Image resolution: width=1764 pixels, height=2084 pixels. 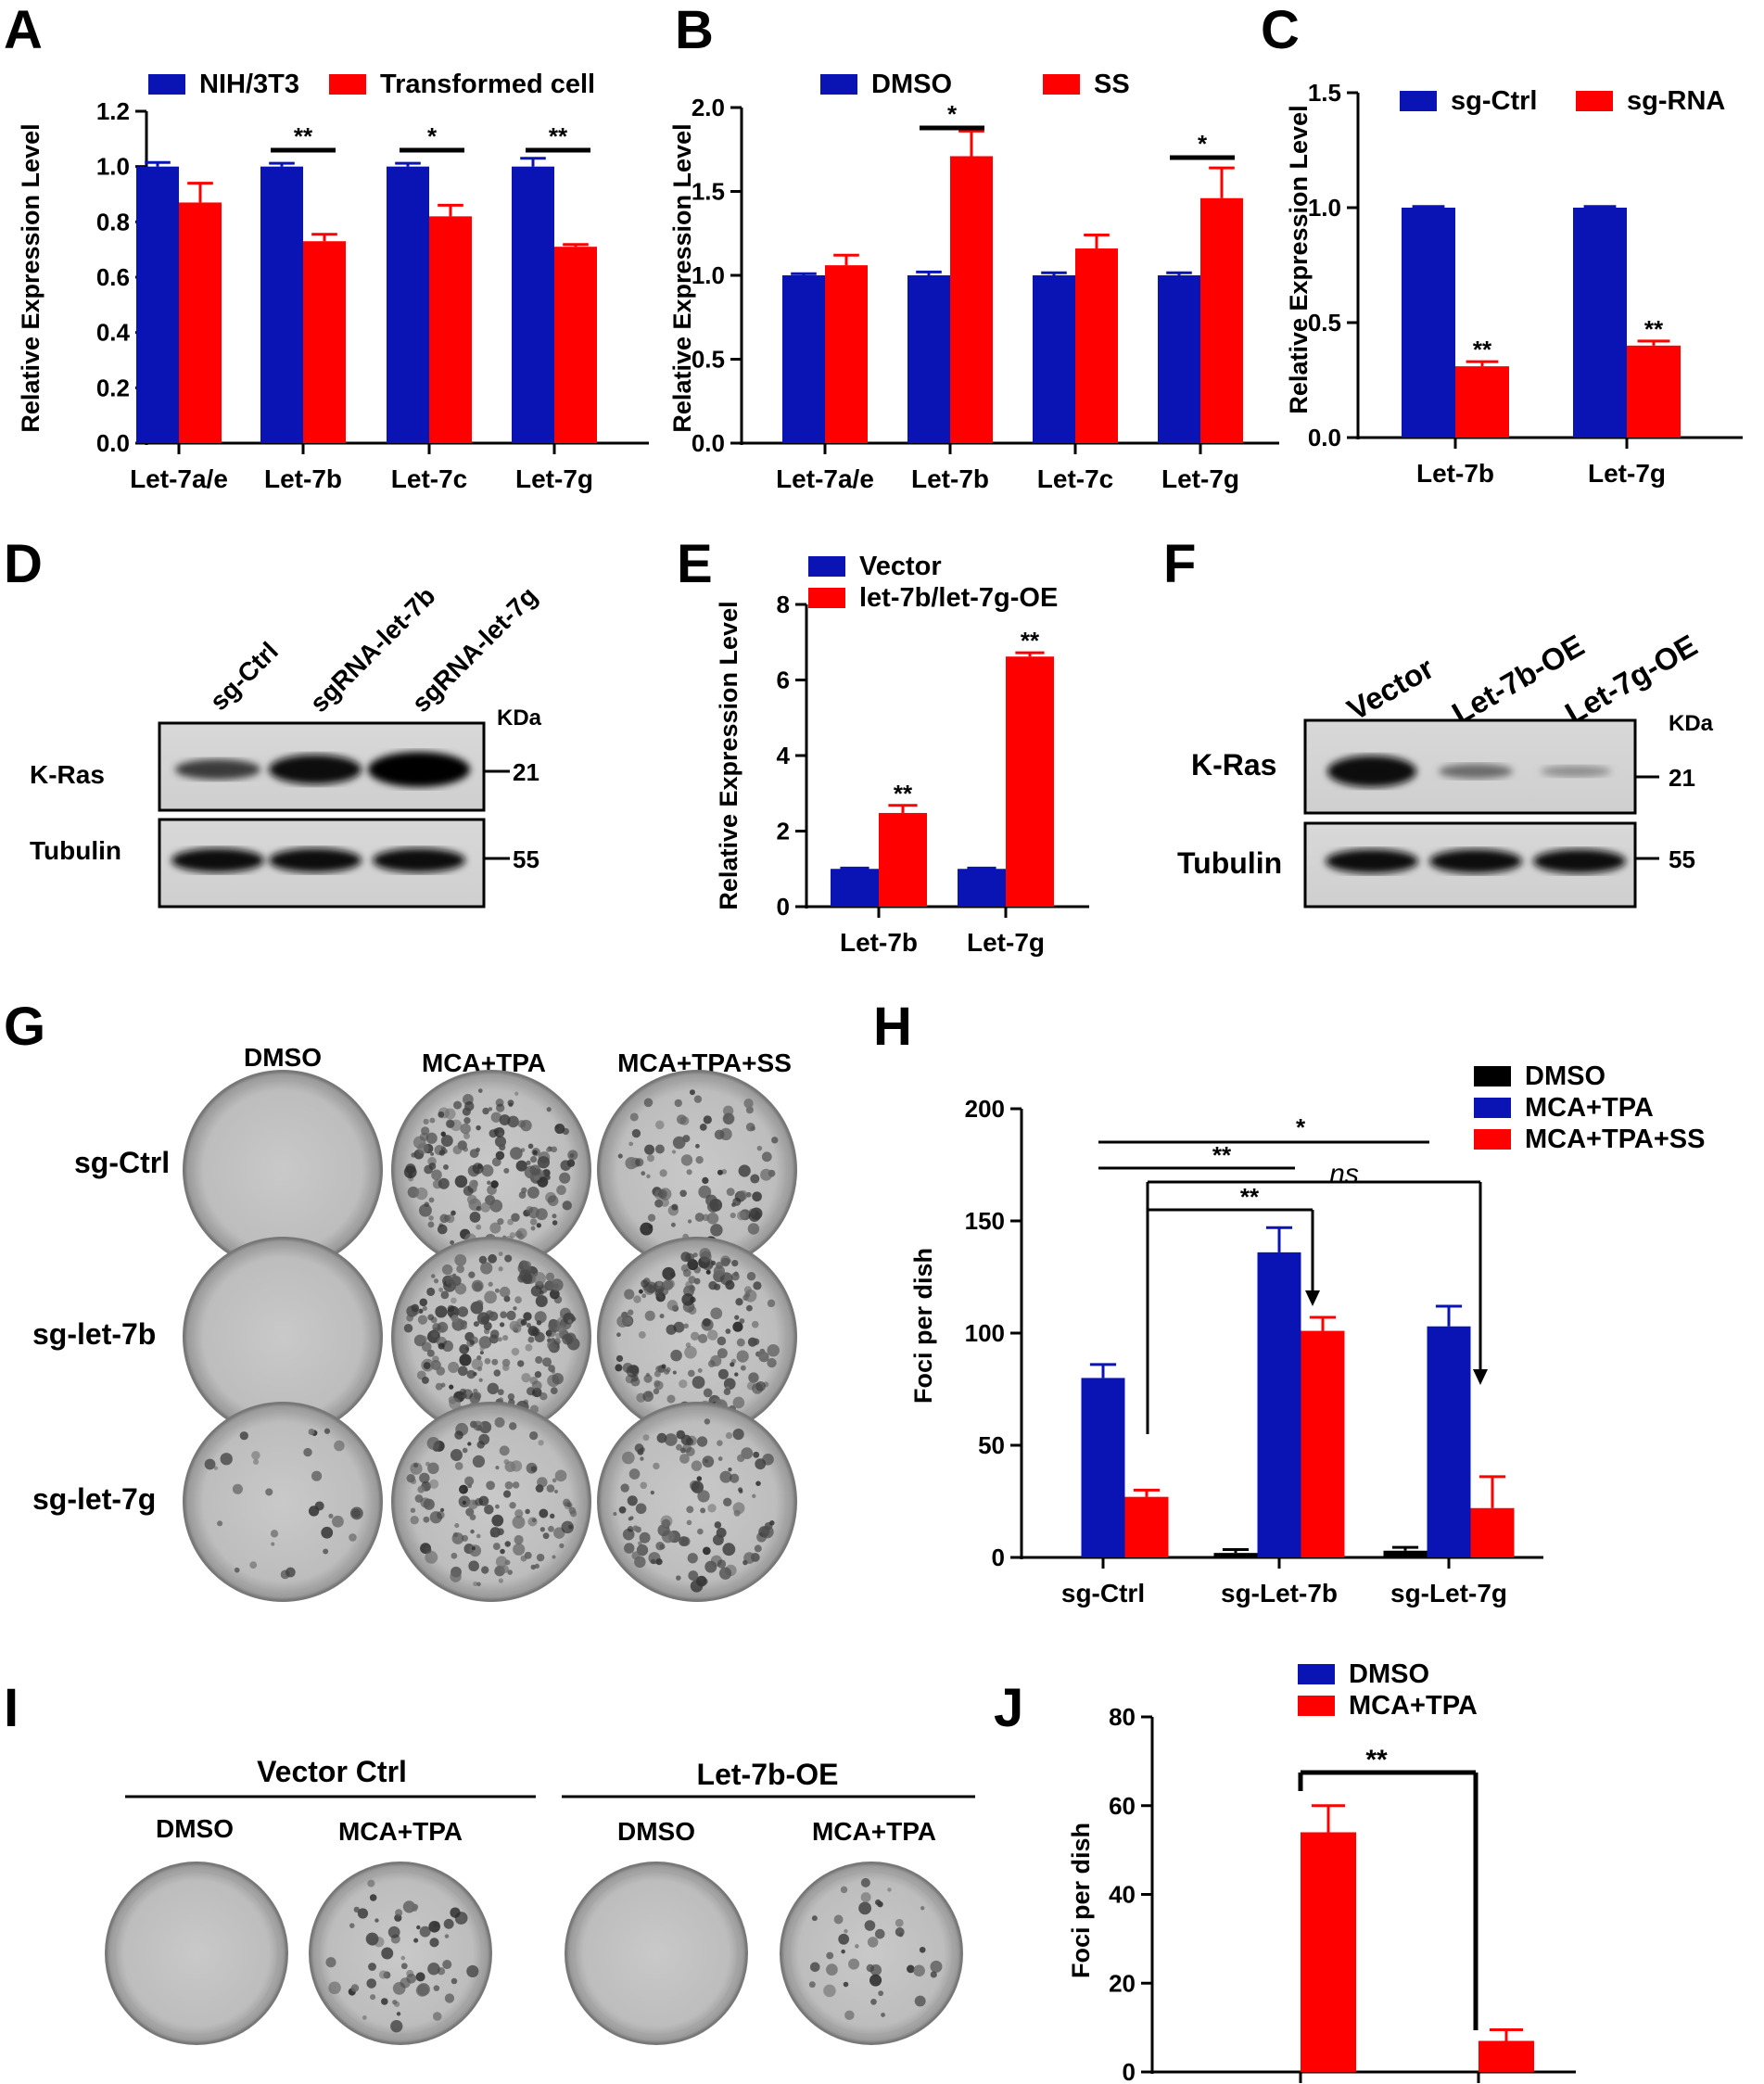 What do you see at coordinates (985, 1109) in the screenshot?
I see `y-tick-label: 200` at bounding box center [985, 1109].